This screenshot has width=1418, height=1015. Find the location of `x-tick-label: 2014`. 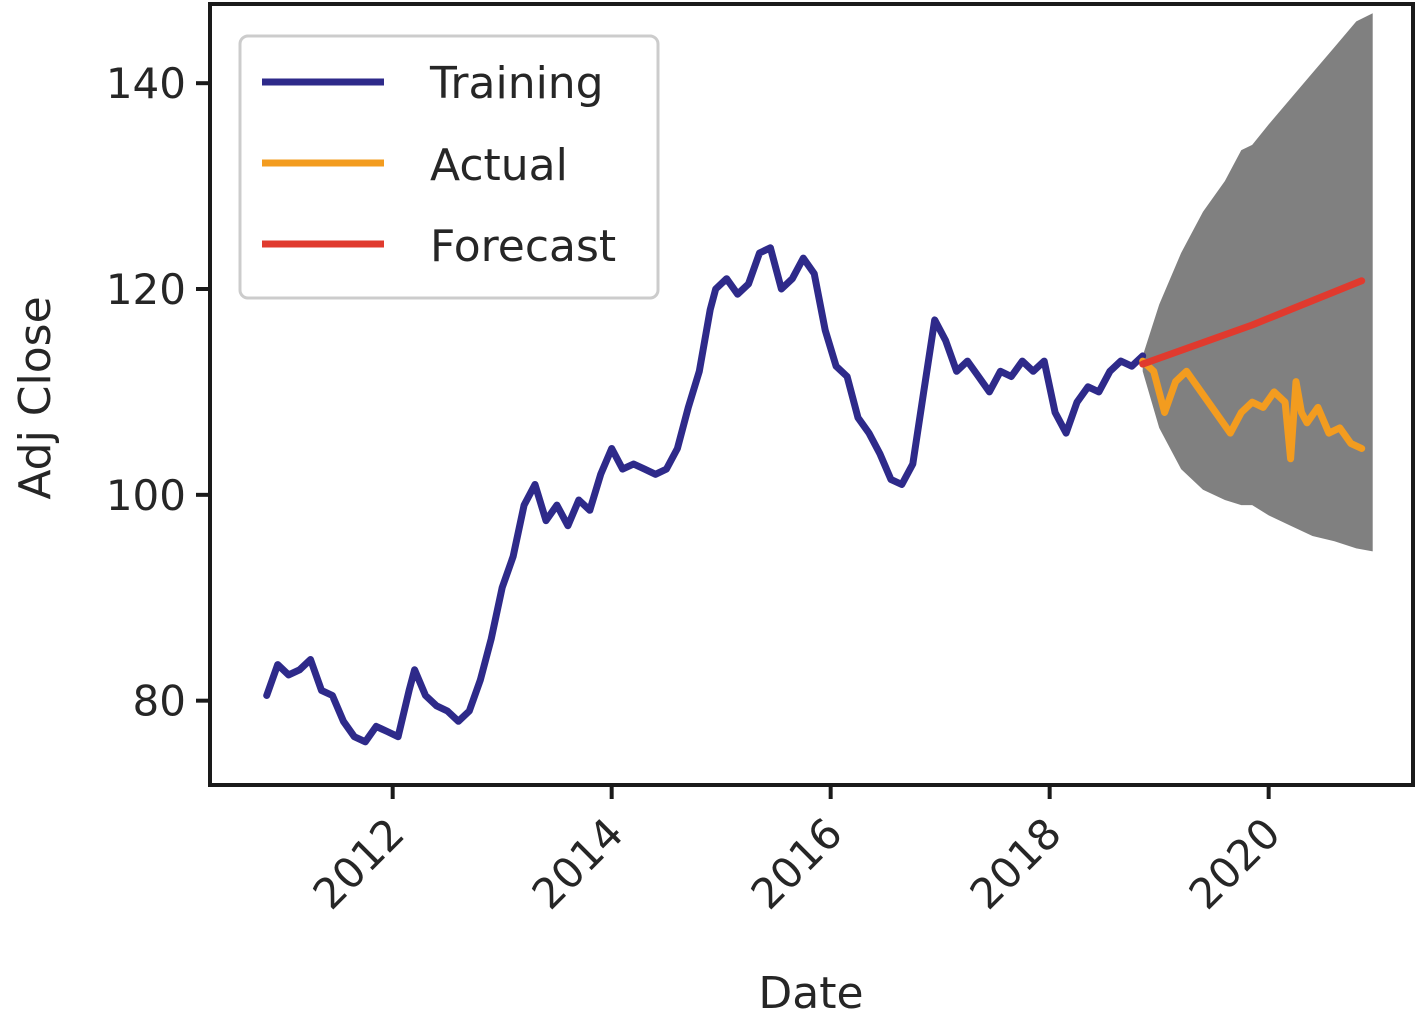

x-tick-label: 2014 is located at coordinates (578, 863).